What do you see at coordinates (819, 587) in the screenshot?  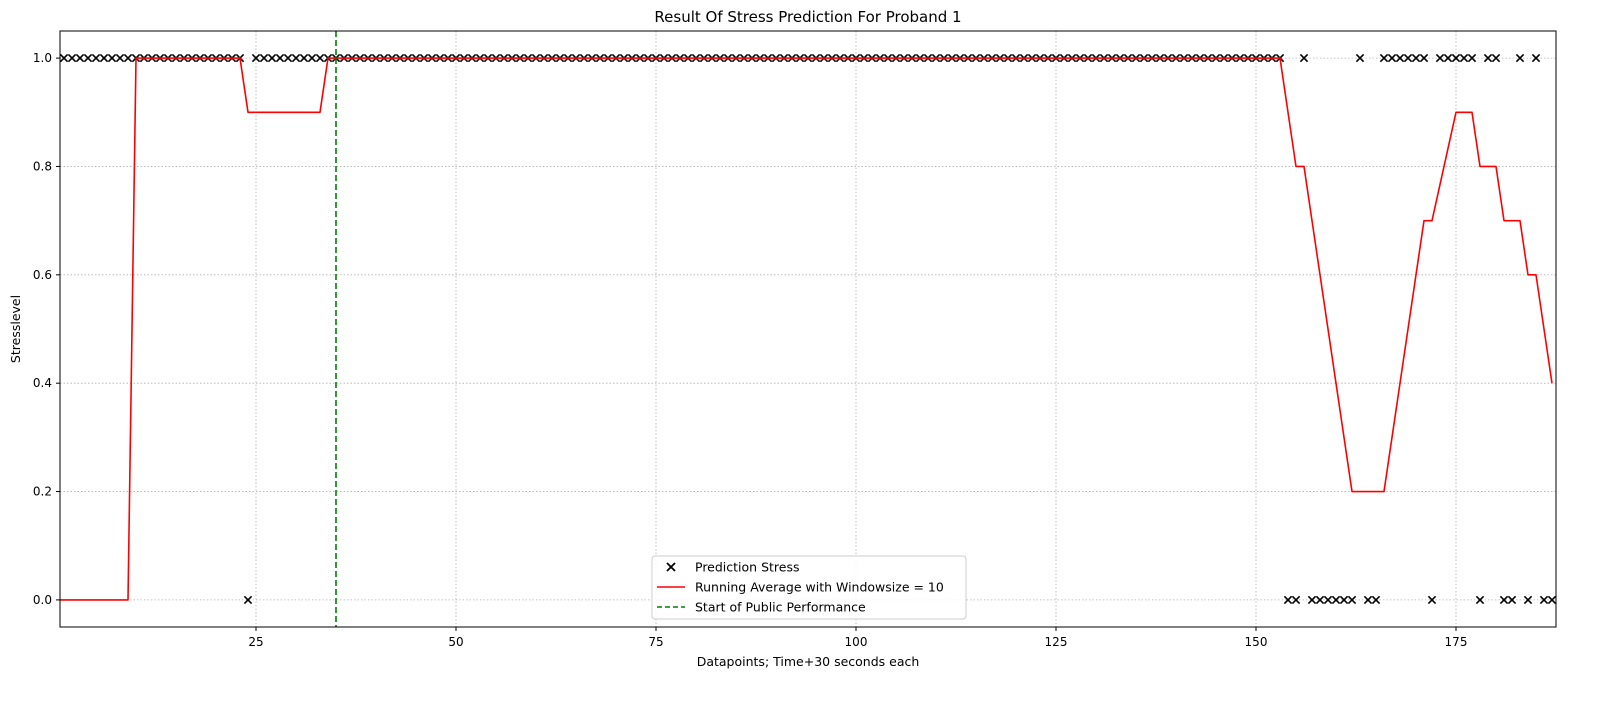 I see `legend-entry-label: Running Average with Windowsize = 10` at bounding box center [819, 587].